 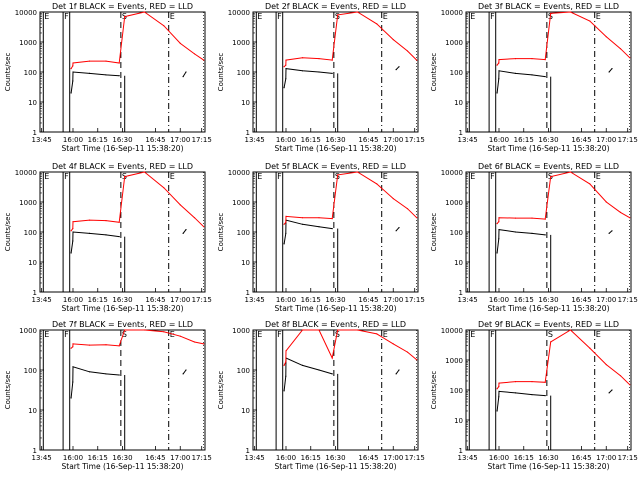 What do you see at coordinates (202, 300) in the screenshot?
I see `x-tick-label: 17:15` at bounding box center [202, 300].